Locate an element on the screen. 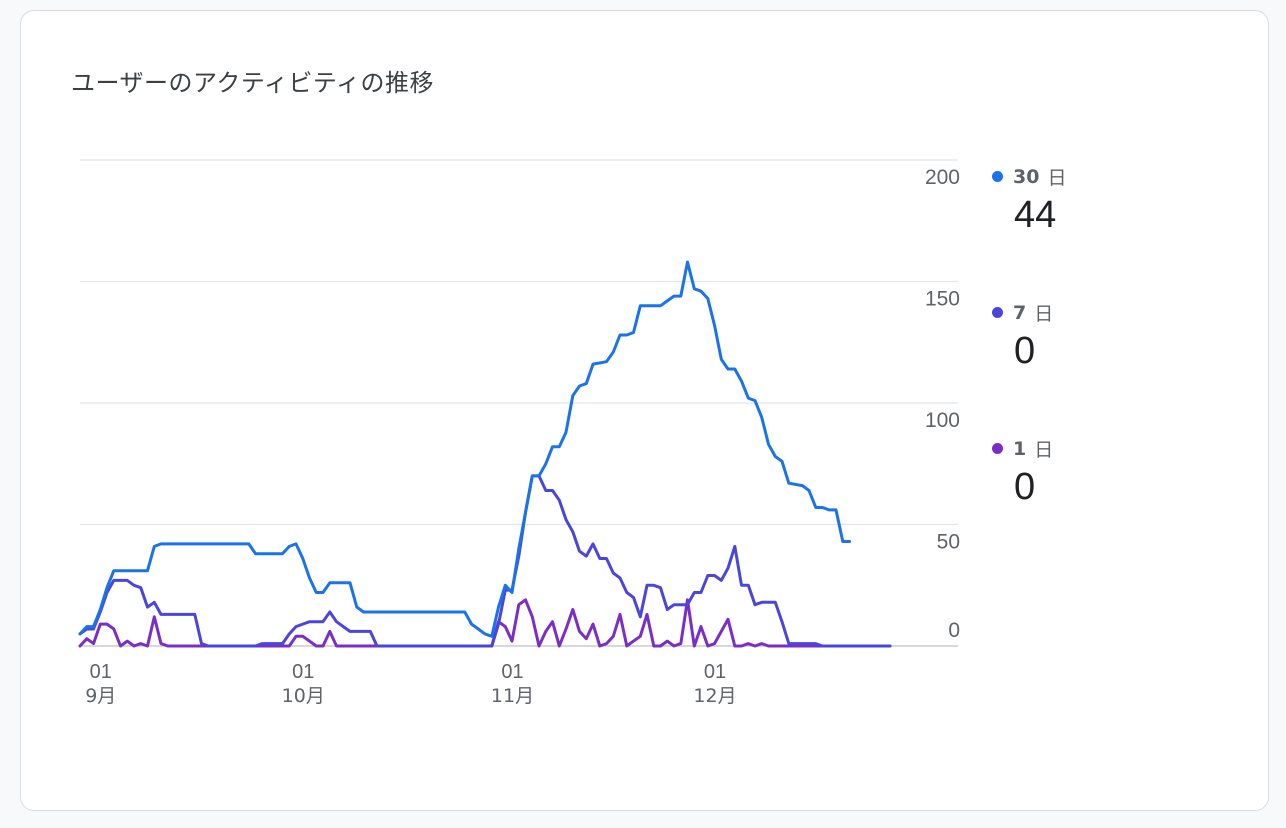 This screenshot has height=828, width=1286. series-line-7d is located at coordinates (485, 561).